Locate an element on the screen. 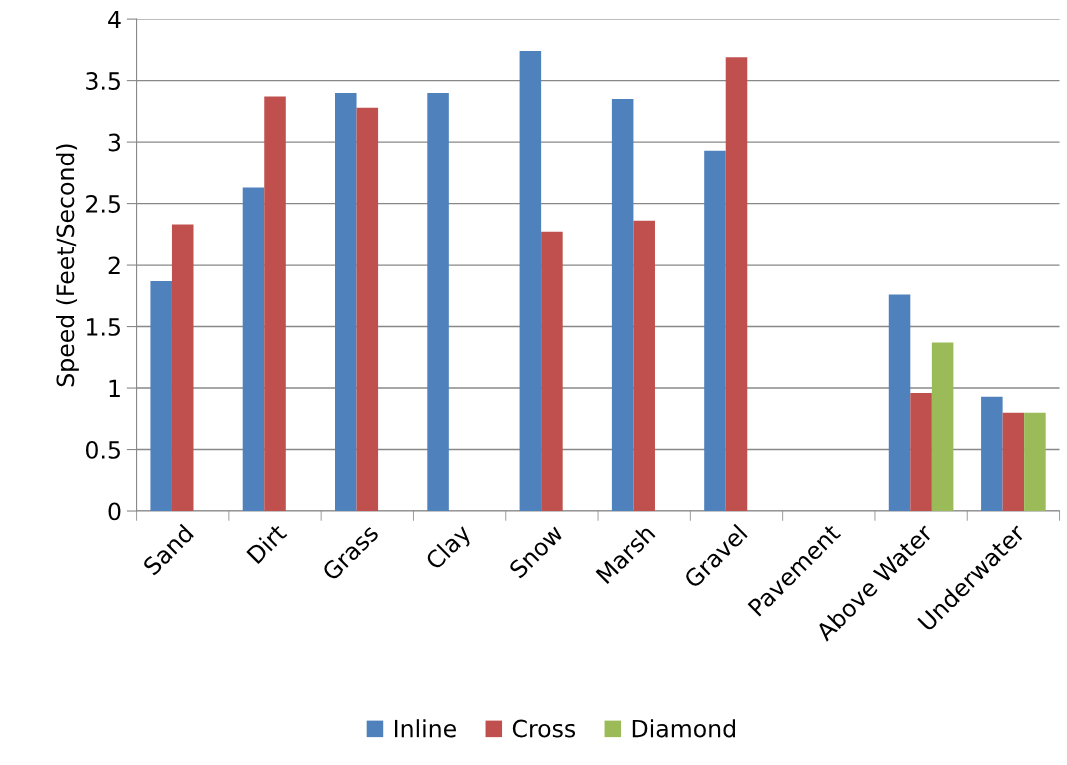 The height and width of the screenshot is (765, 1067). legend-label: Cross is located at coordinates (544, 728).